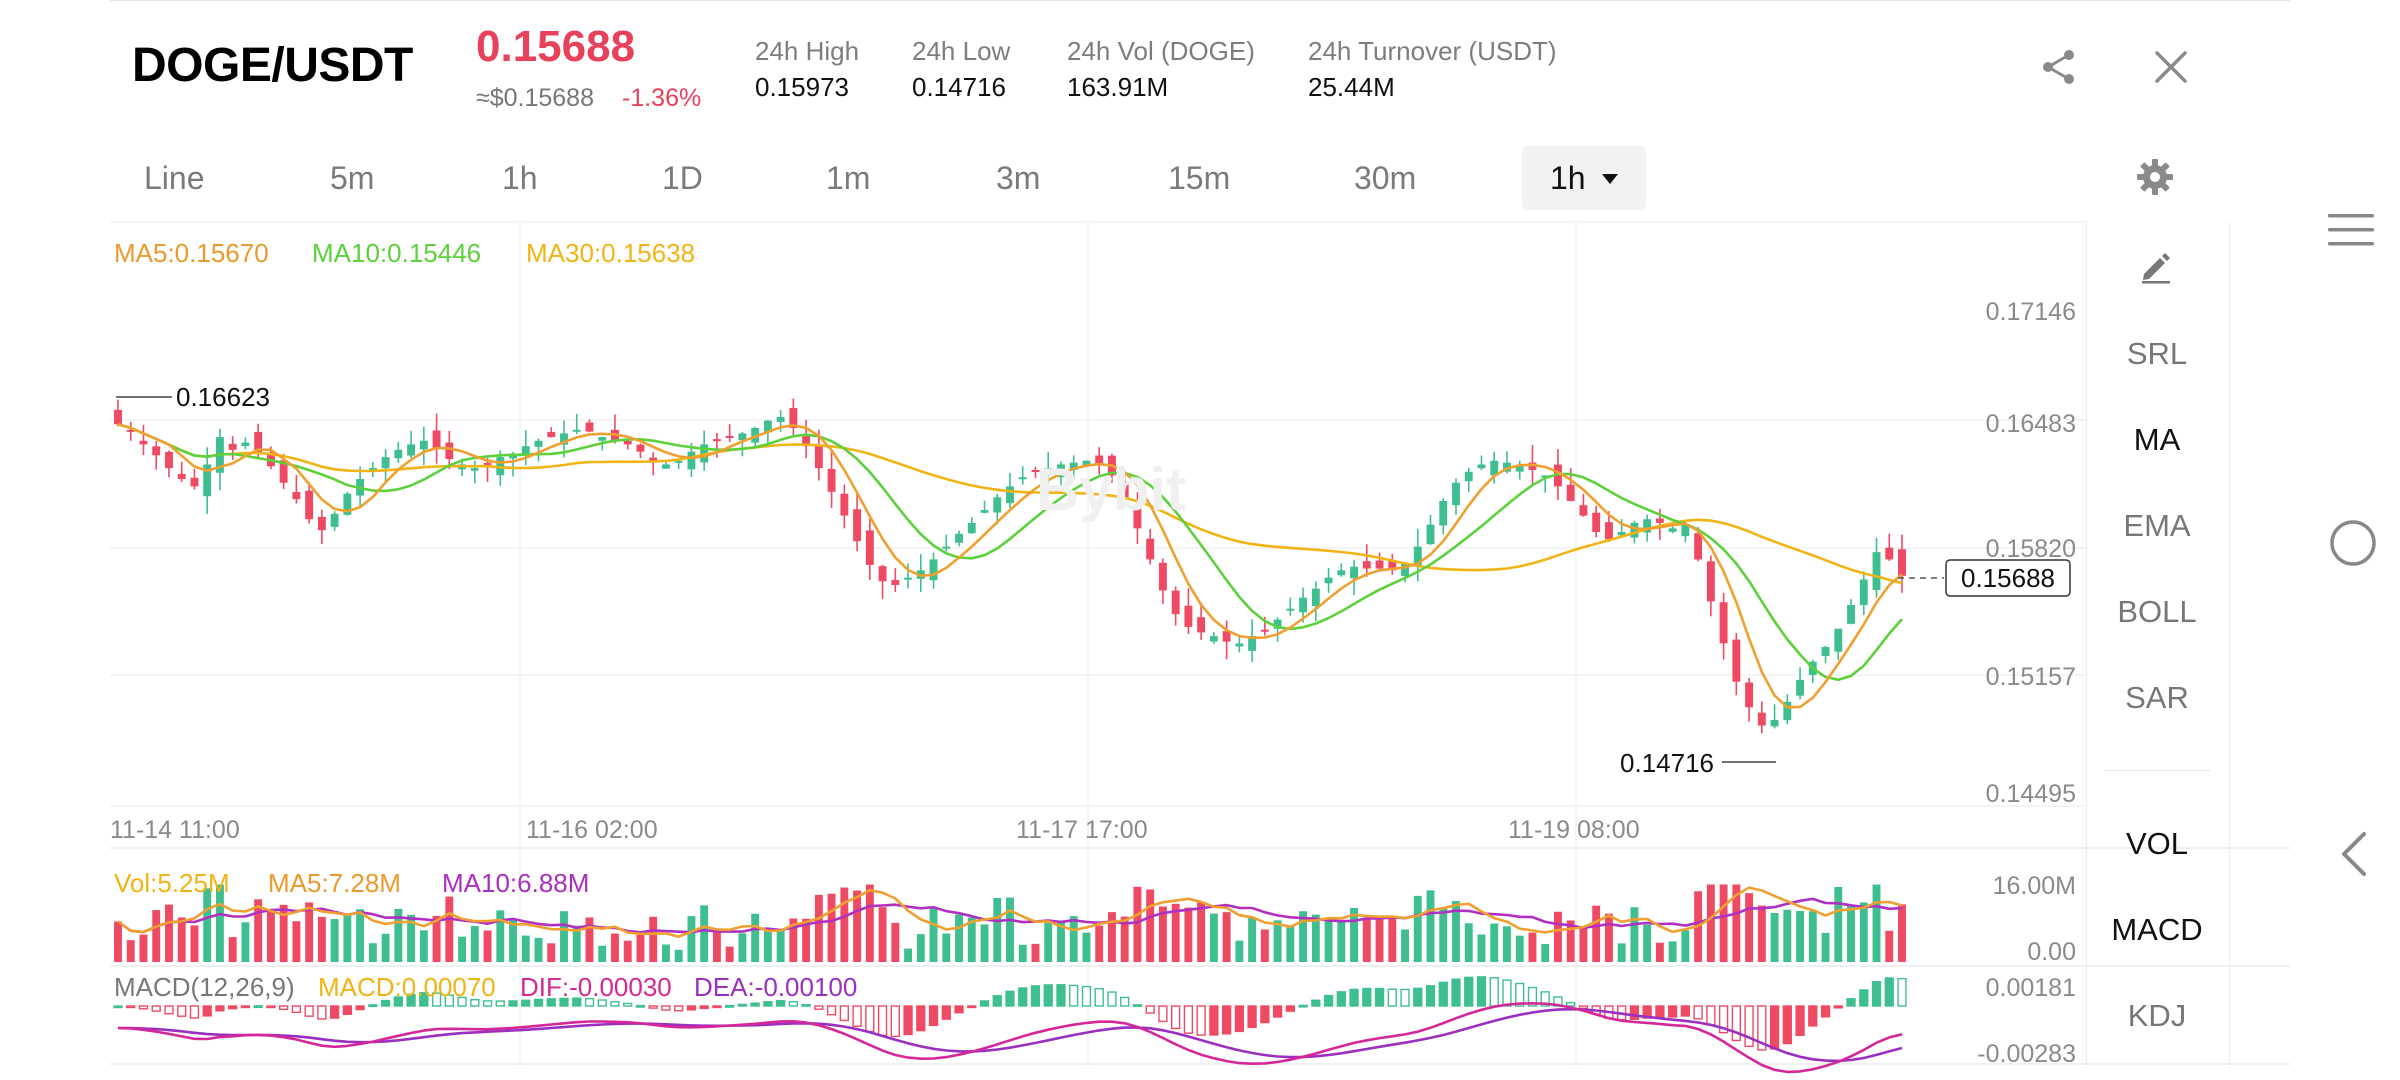 The height and width of the screenshot is (1080, 2400). I want to click on tab-3m: 3m, so click(1018, 178).